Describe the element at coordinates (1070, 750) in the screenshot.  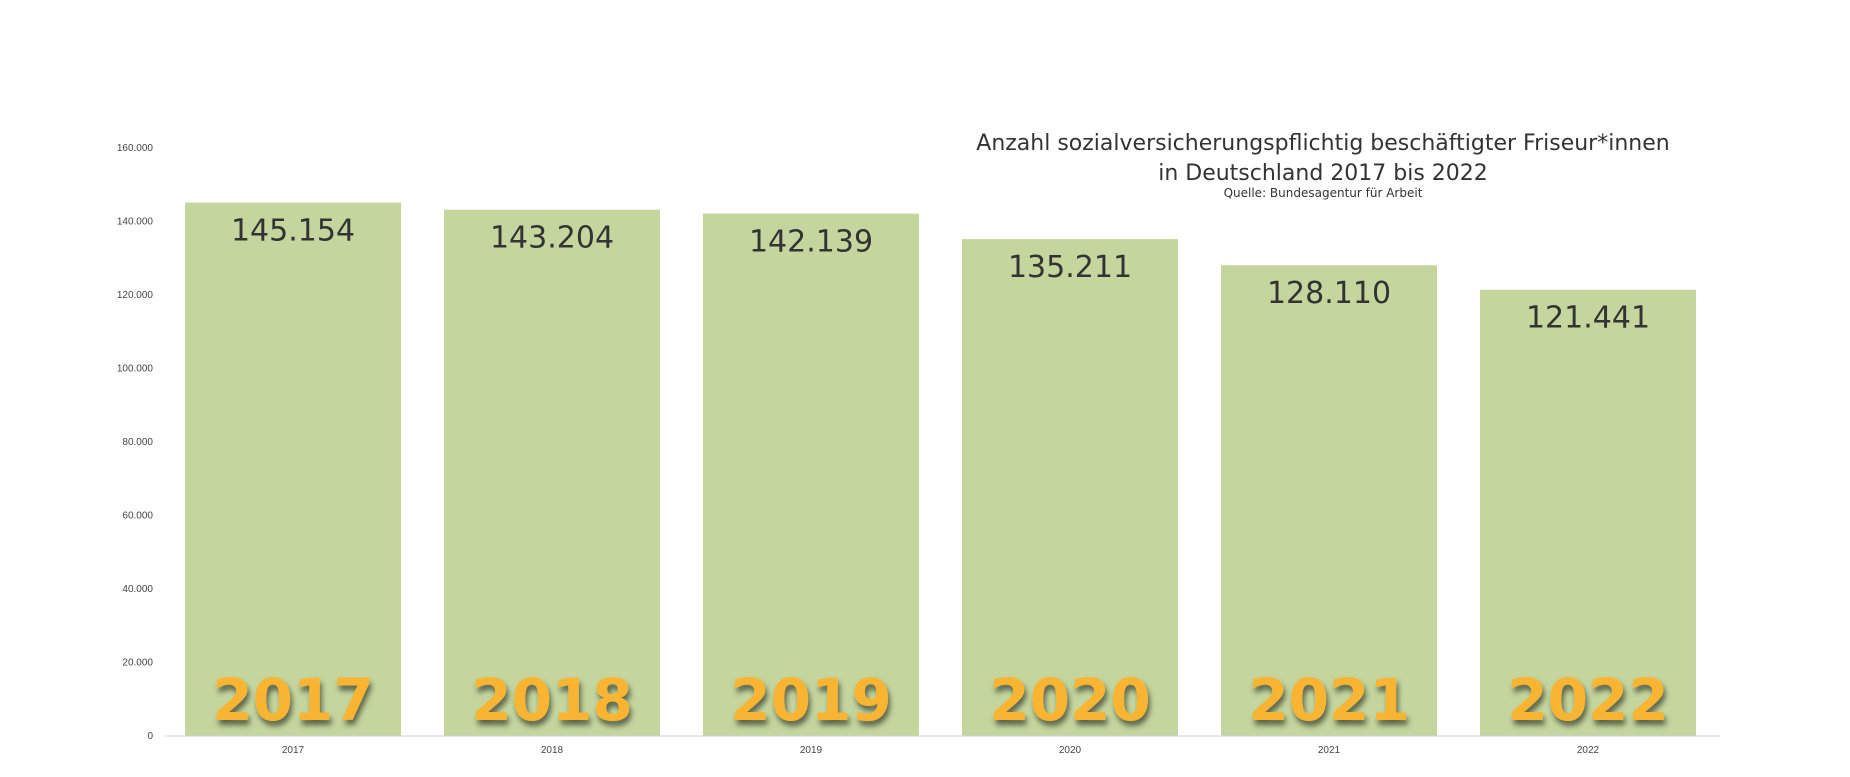
I see `x-tick-label: 2020` at that location.